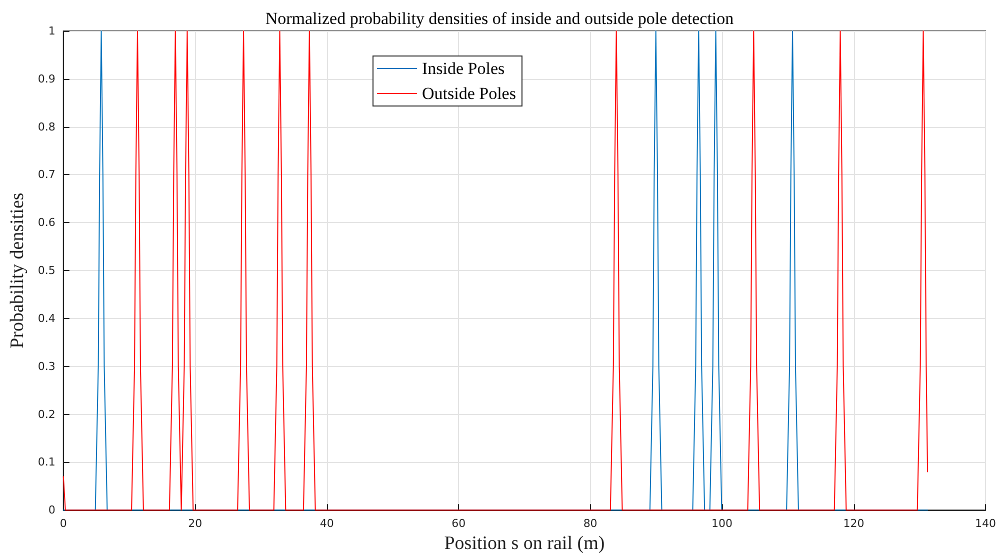  I want to click on y-tick-label: 0.2, so click(47, 414).